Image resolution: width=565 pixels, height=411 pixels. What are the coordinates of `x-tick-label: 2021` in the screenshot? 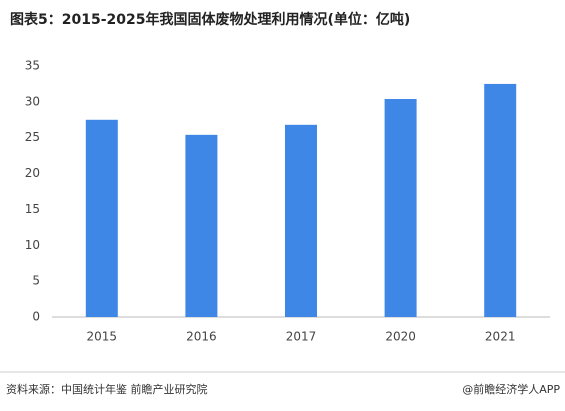 It's located at (500, 337).